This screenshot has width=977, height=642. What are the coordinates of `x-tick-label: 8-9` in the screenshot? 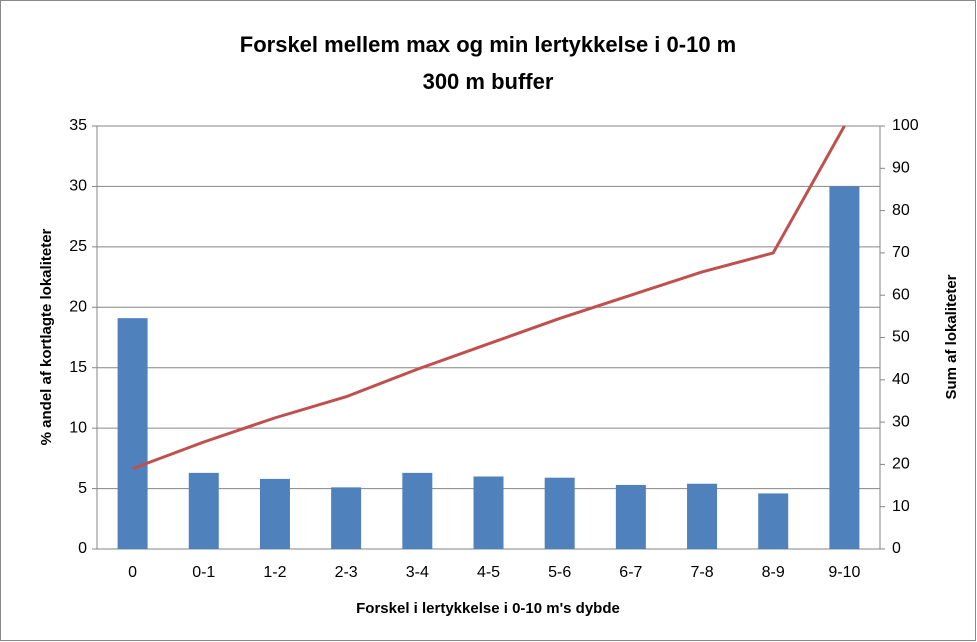 It's located at (773, 572).